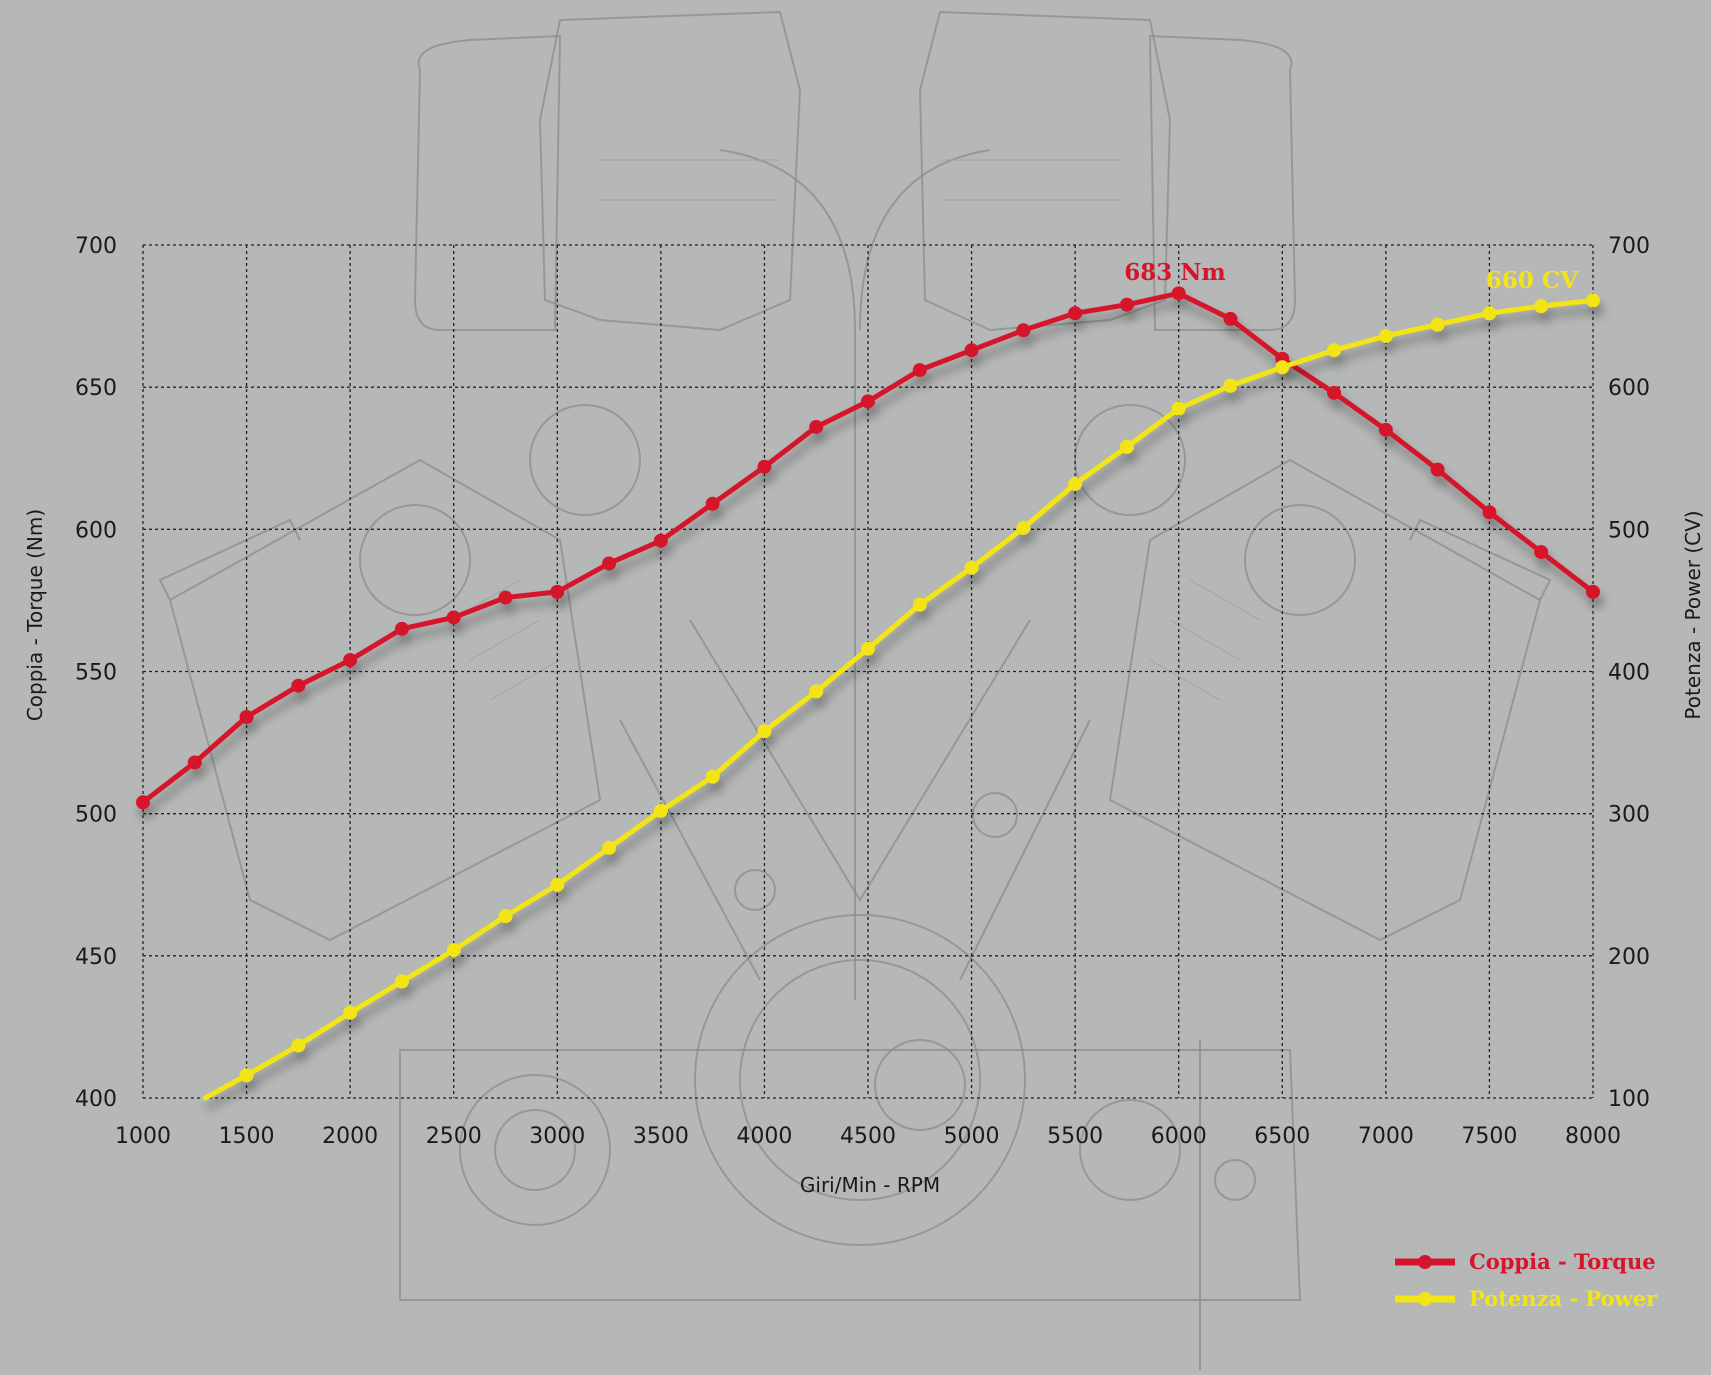  I want to click on x-axis-title: Giri/Min - RPM, so click(870, 1185).